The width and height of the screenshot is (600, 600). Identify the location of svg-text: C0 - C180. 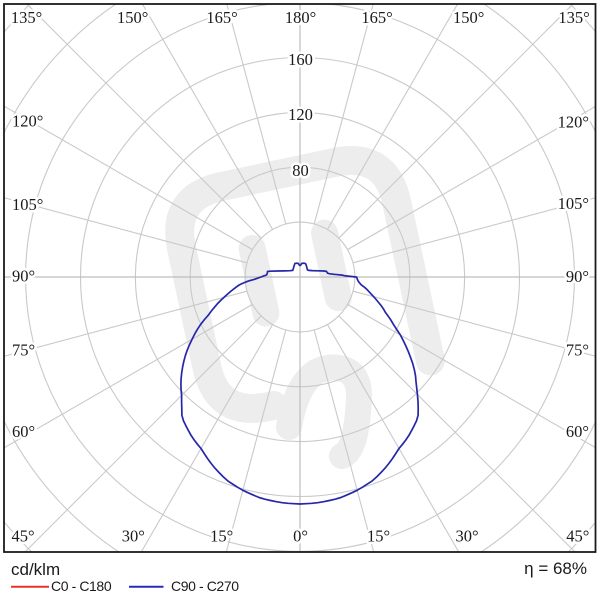
(81, 586).